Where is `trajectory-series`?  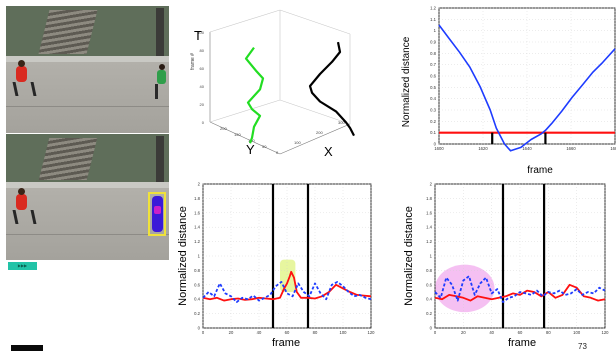 trajectory-series is located at coordinates (299, 92).